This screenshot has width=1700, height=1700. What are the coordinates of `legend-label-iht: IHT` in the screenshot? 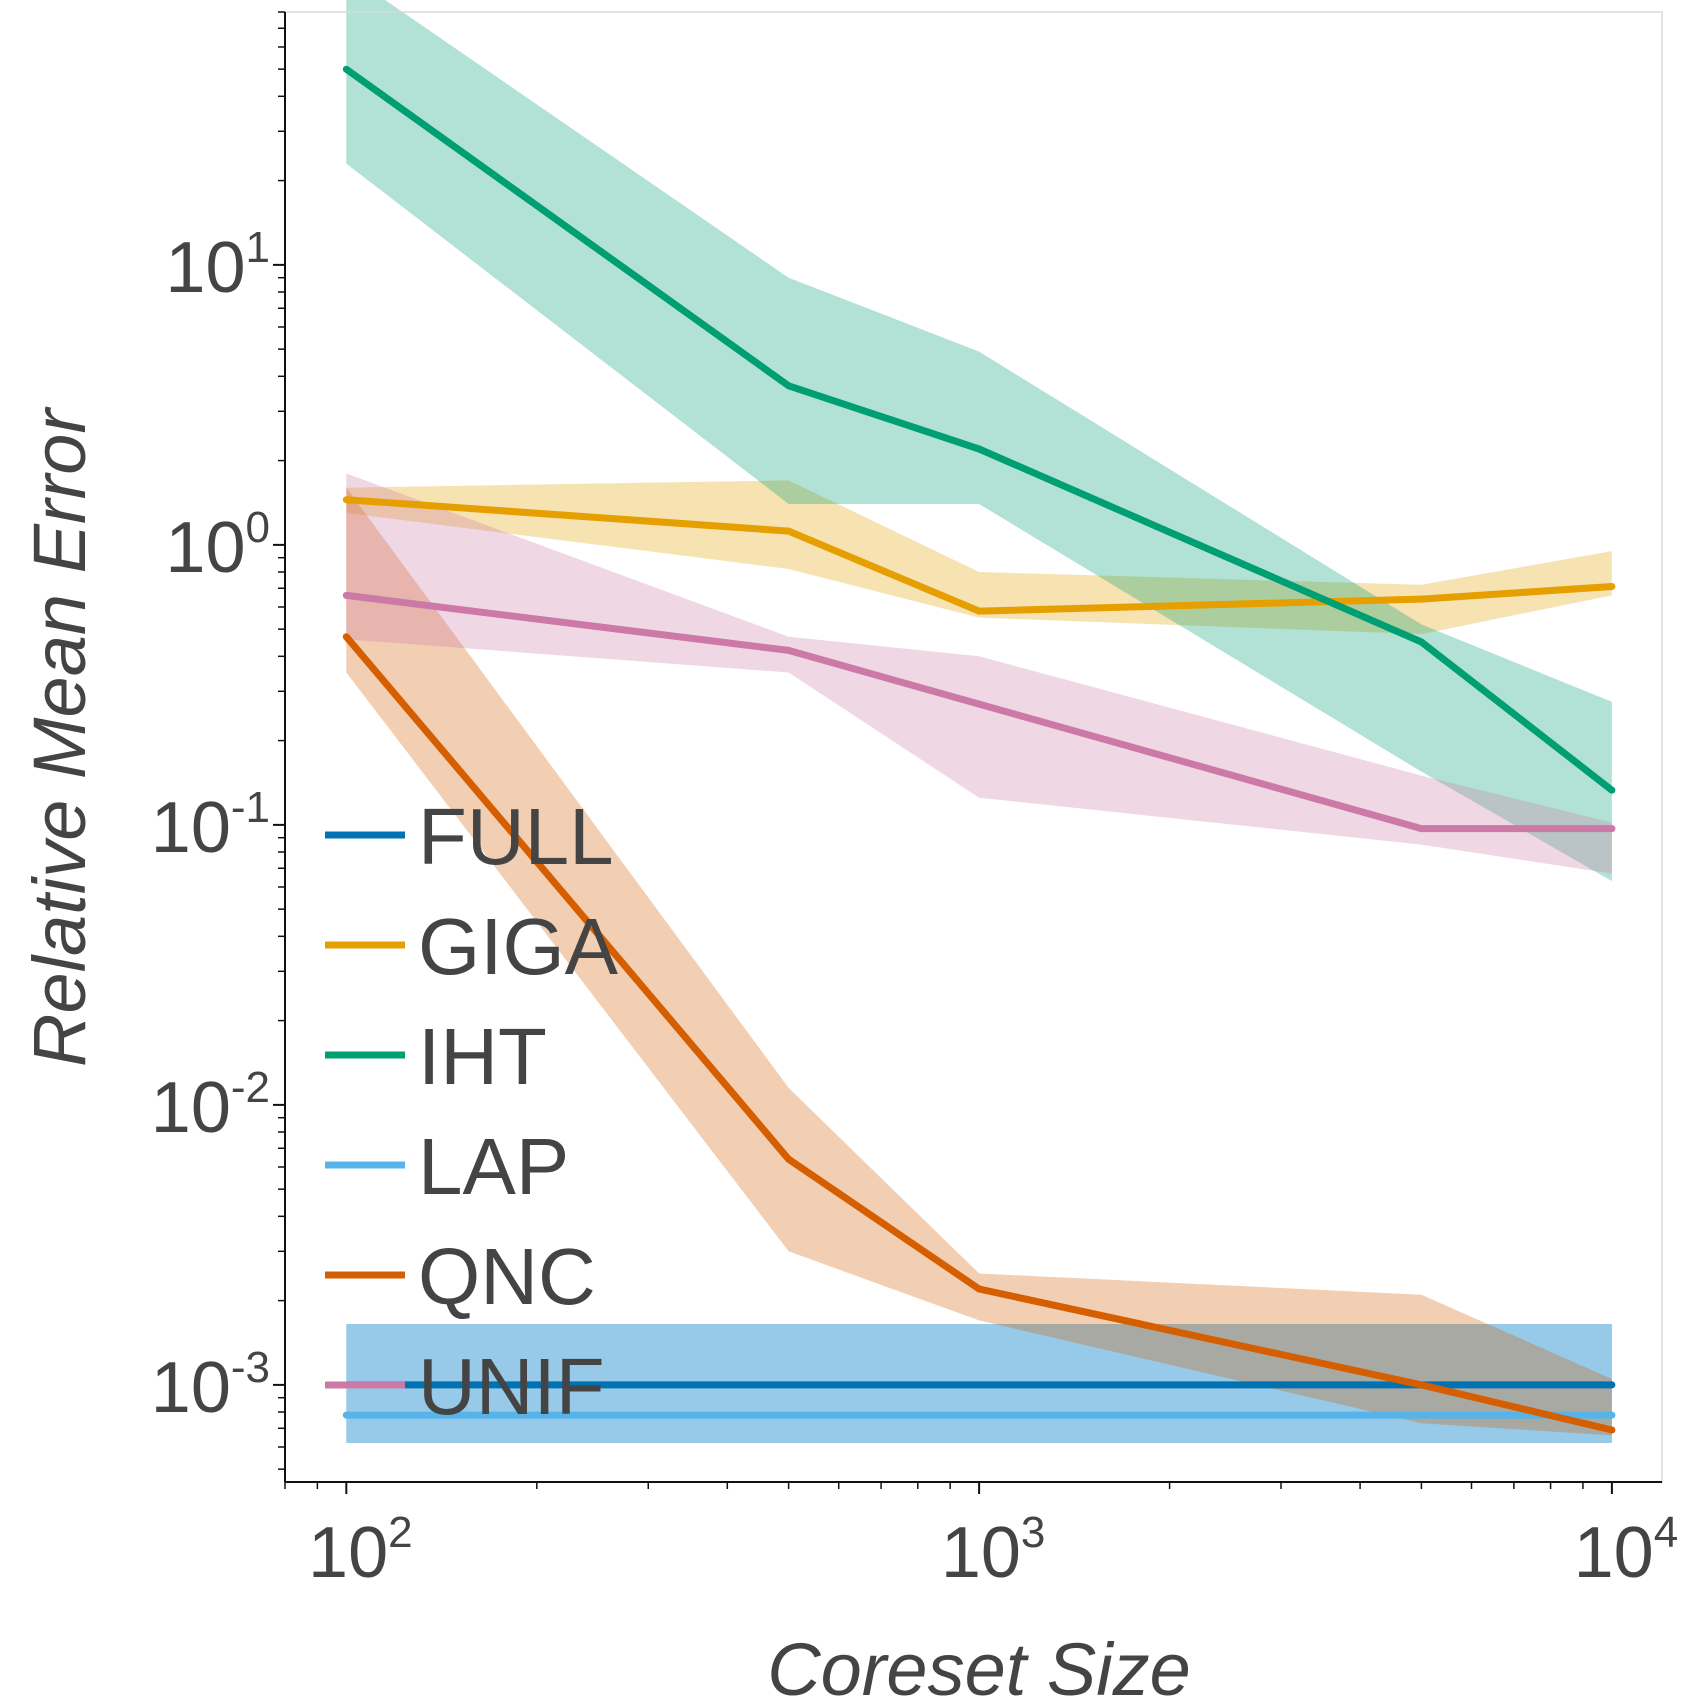 It's located at (482, 1056).